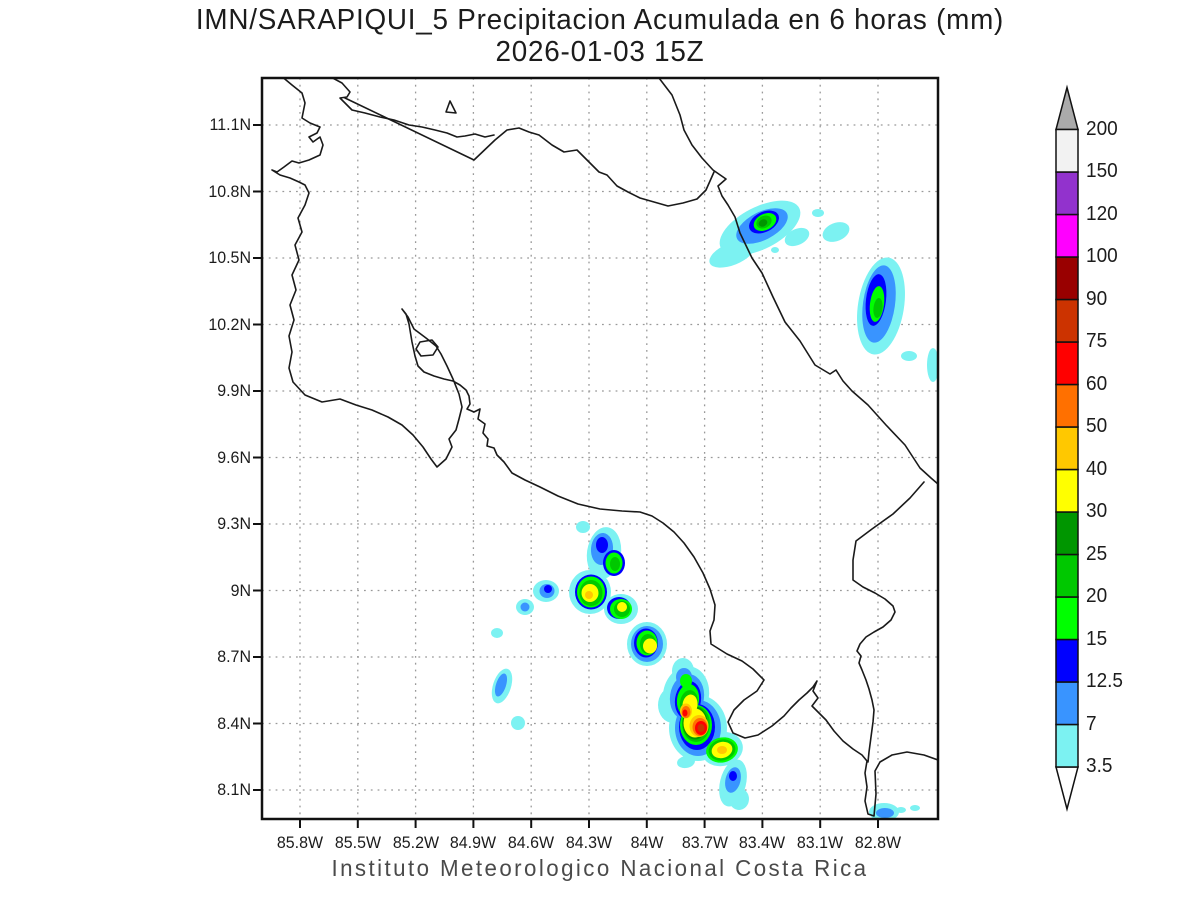 The height and width of the screenshot is (900, 1200). What do you see at coordinates (1099, 766) in the screenshot?
I see `colorbar-level-label: 3.5` at bounding box center [1099, 766].